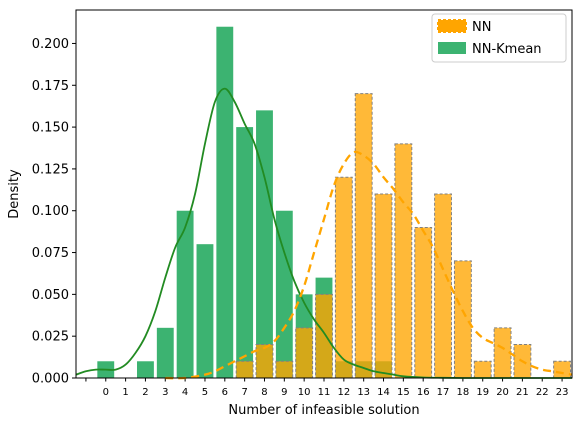 The height and width of the screenshot is (423, 579). What do you see at coordinates (50, 295) in the screenshot?
I see `y-tick-label: 0.050` at bounding box center [50, 295].